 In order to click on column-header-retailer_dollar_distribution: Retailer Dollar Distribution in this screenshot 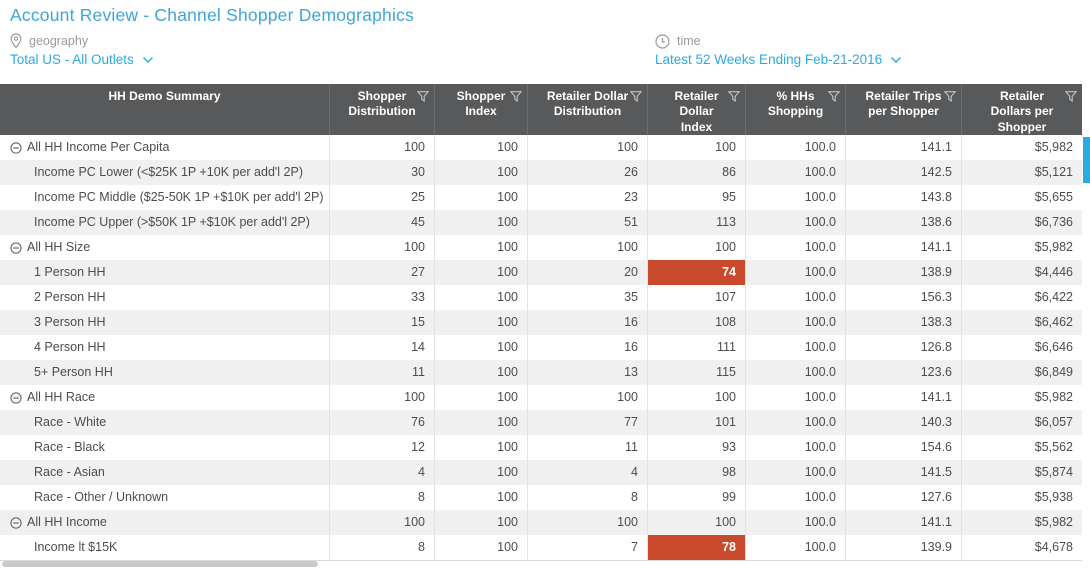, I will do `click(588, 110)`.